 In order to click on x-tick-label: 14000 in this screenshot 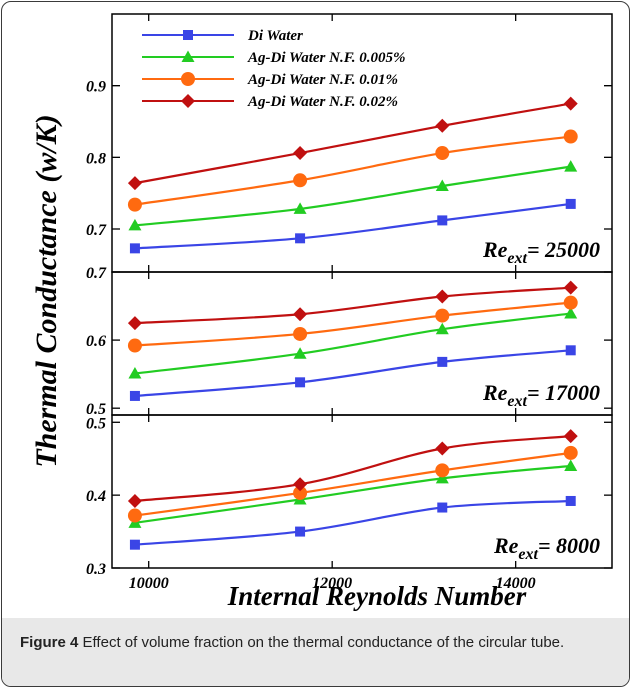, I will do `click(516, 583)`.